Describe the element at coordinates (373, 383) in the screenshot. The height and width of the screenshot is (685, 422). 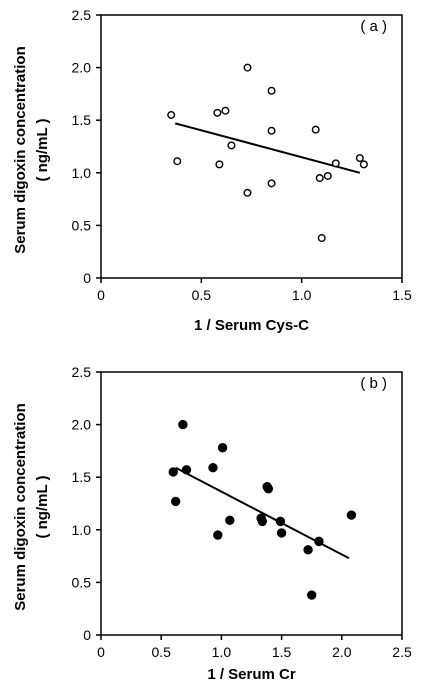
I see `panel-label: ( b )` at that location.